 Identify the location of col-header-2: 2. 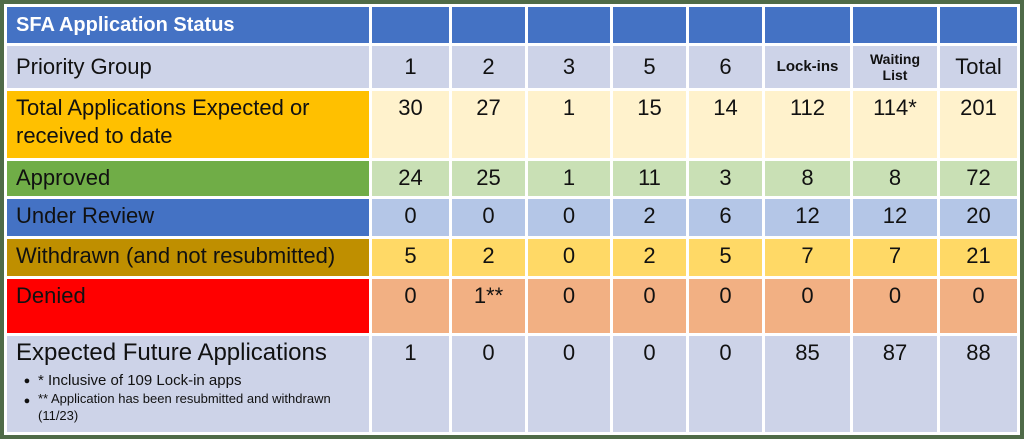
(488, 67).